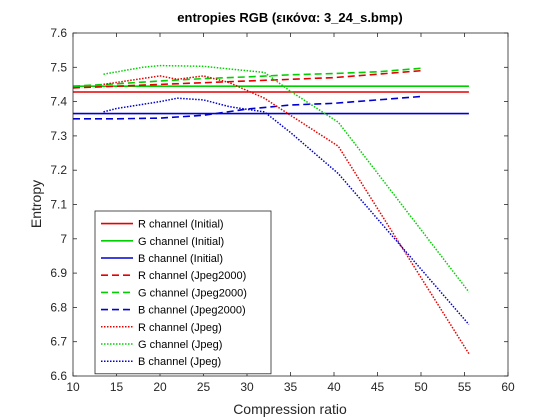 This screenshot has width=560, height=420. I want to click on y-tick-label: 6.7, so click(58, 342).